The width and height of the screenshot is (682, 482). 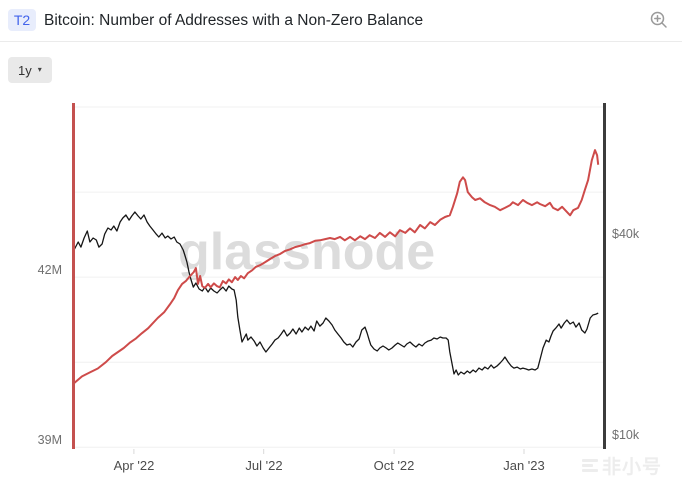 I want to click on left-axis-label-42m: 42M, so click(x=49, y=270).